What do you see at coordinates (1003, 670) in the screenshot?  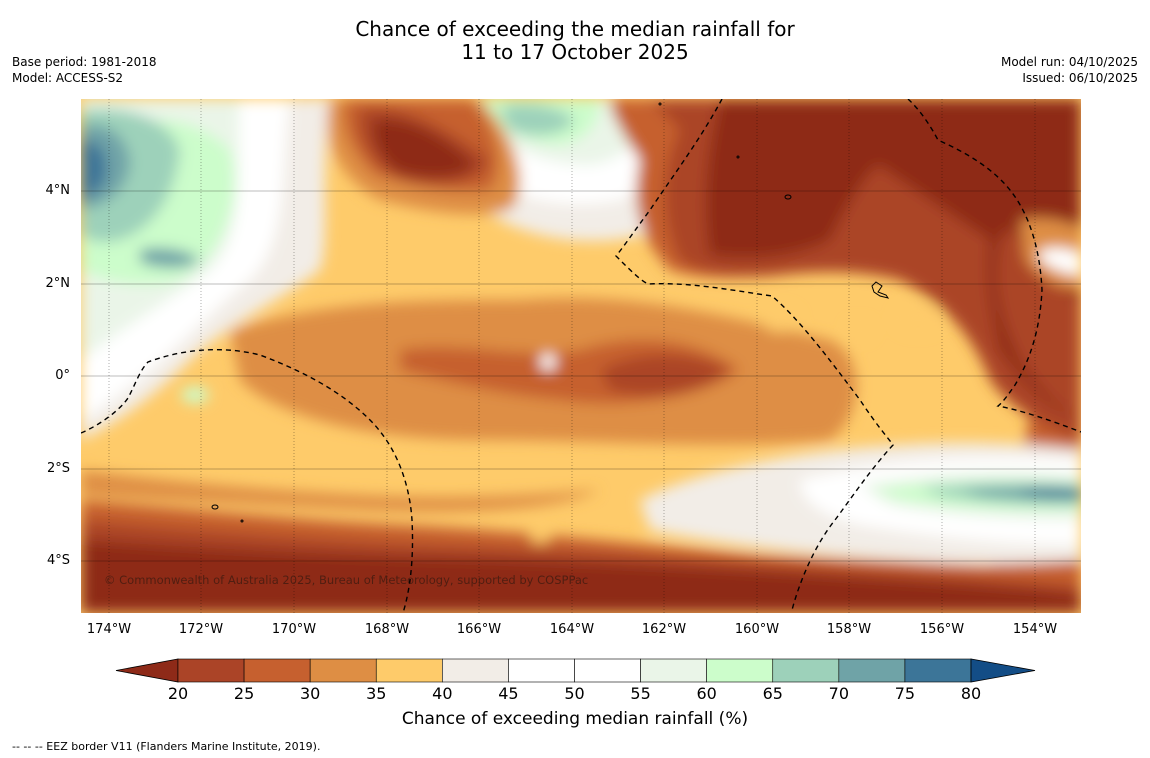 I see `colorbar-extend-high` at bounding box center [1003, 670].